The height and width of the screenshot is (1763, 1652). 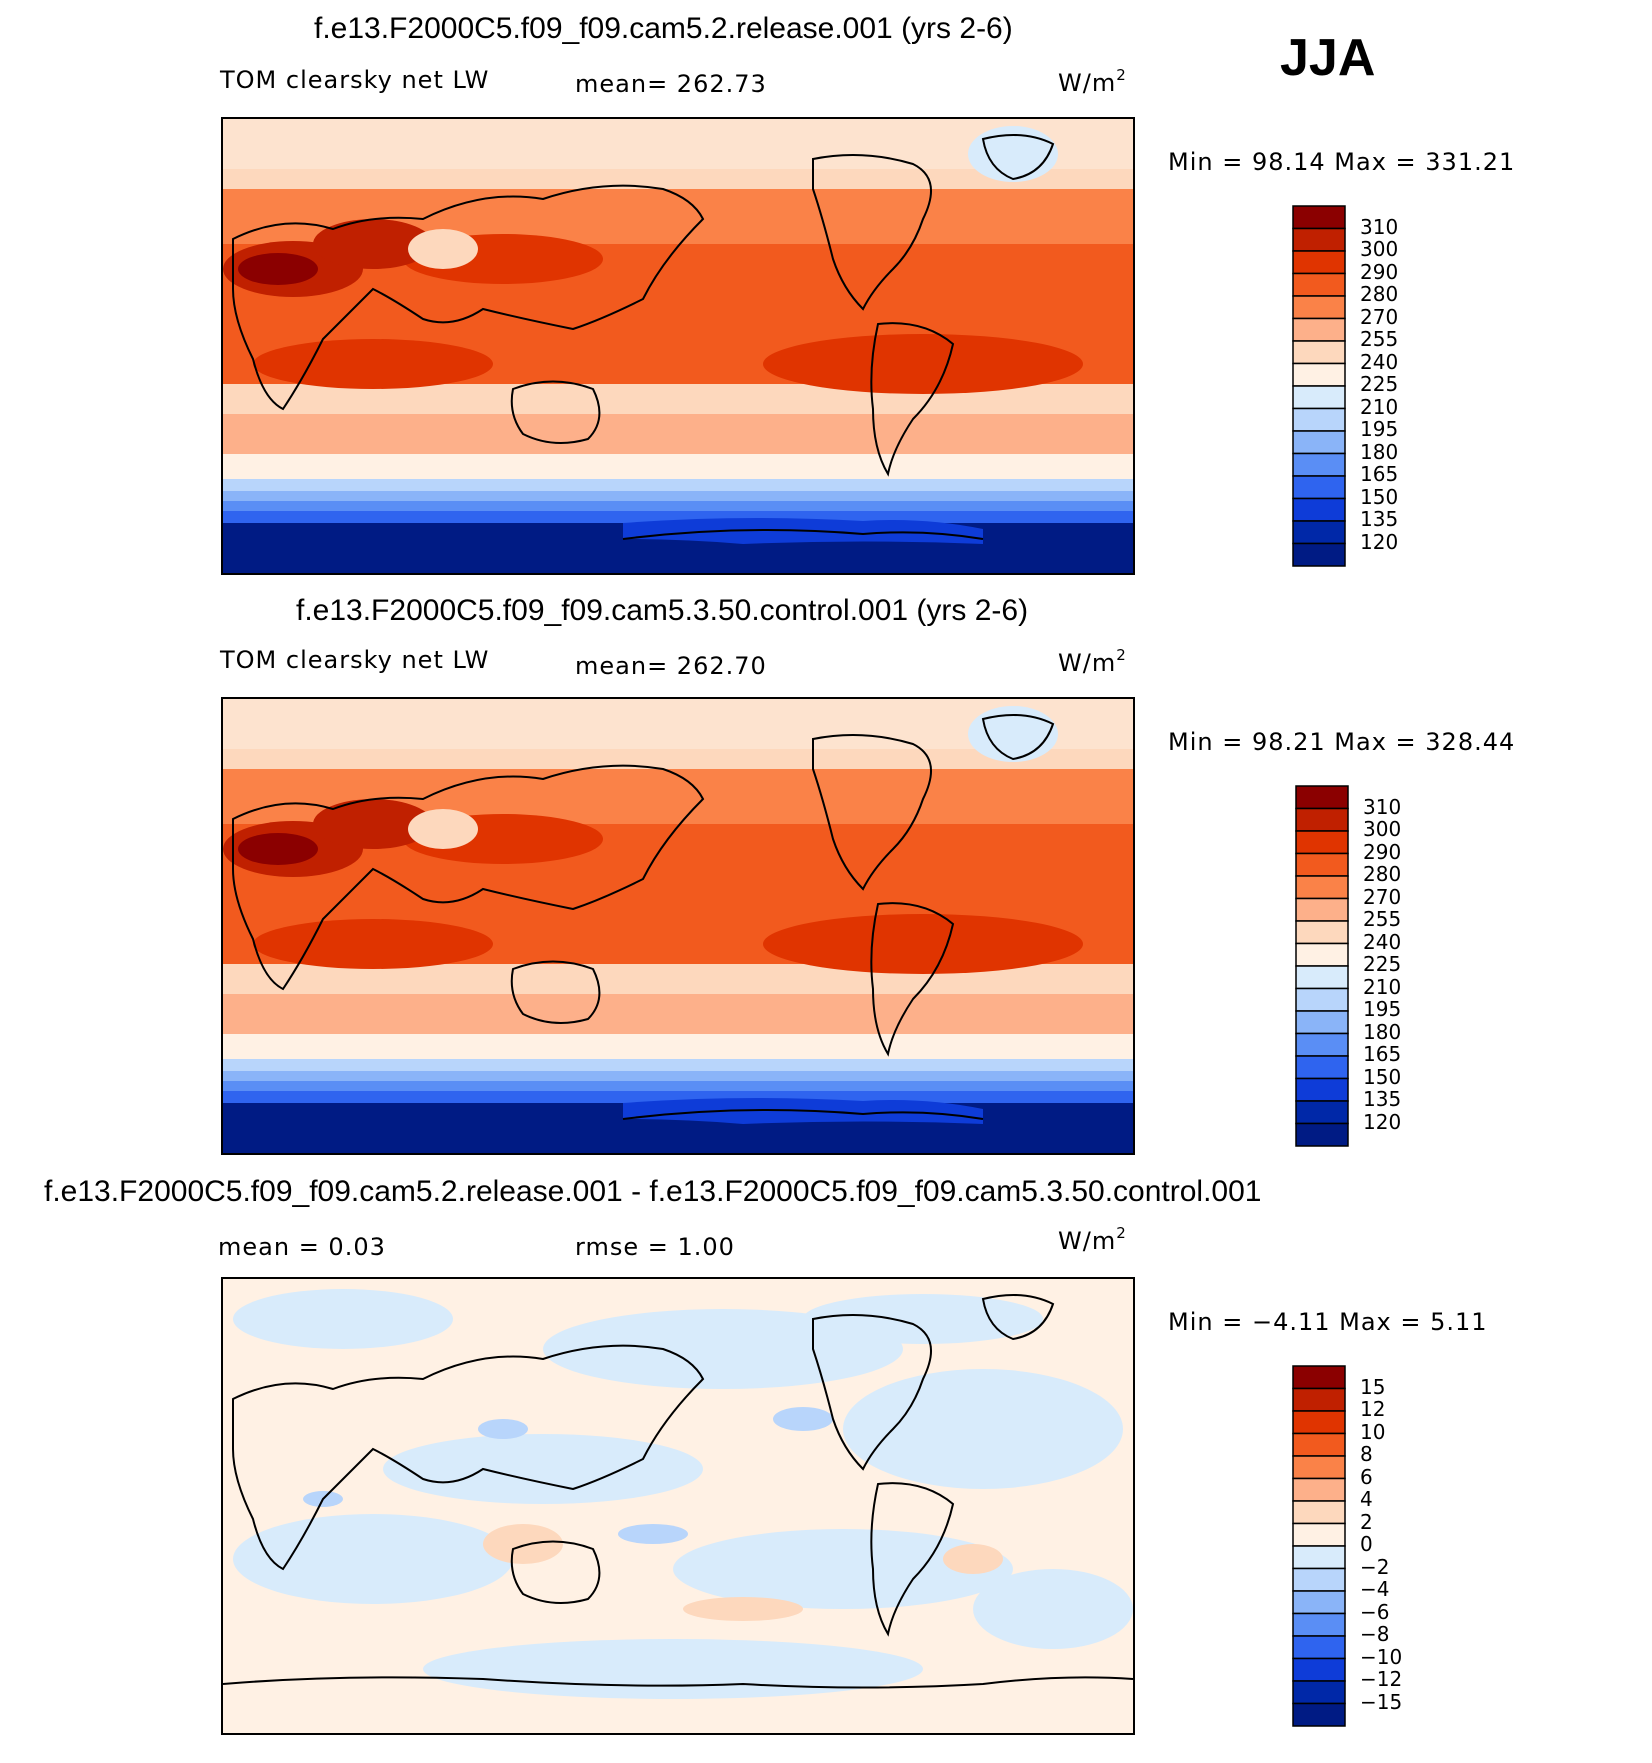 What do you see at coordinates (655, 1247) in the screenshot?
I see `panel-3-rmse-label: rmse = 1.00` at bounding box center [655, 1247].